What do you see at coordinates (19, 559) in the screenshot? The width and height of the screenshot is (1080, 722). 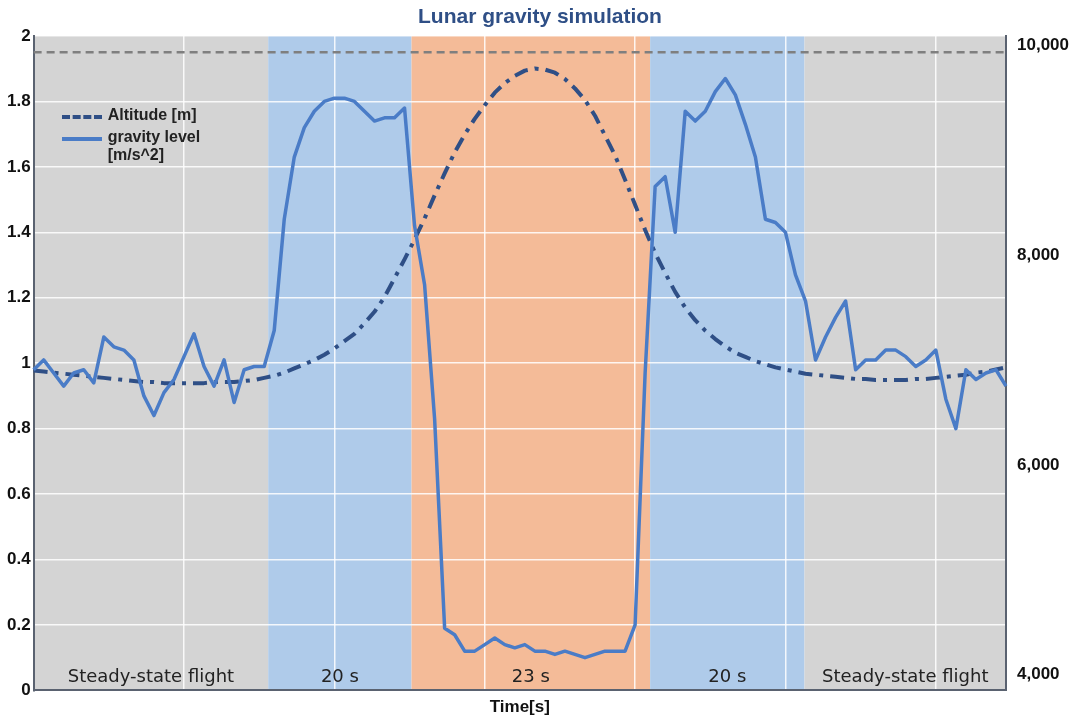 I see `y-tick-label: 0.4` at bounding box center [19, 559].